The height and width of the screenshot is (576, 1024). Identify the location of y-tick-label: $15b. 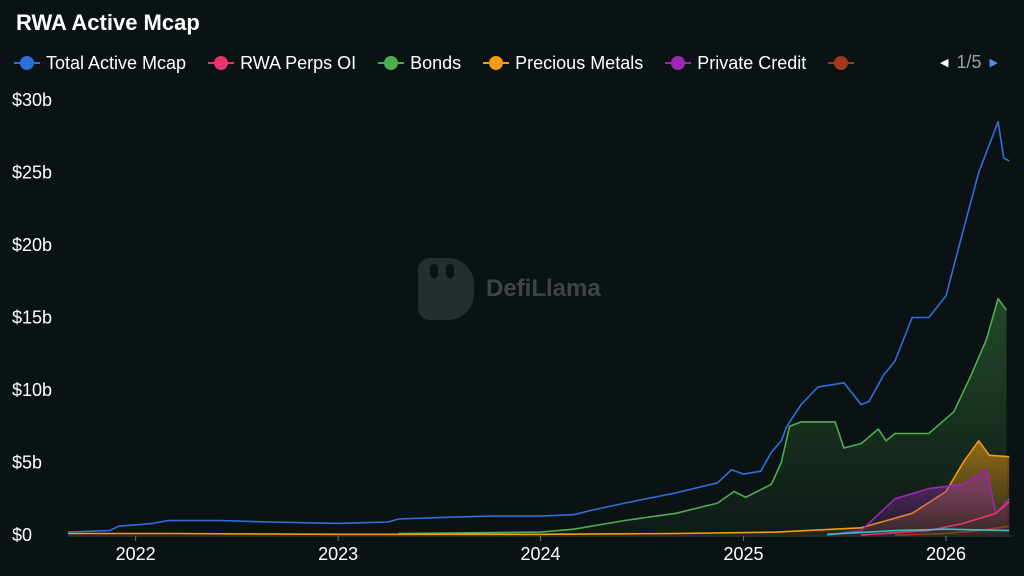
(32, 318).